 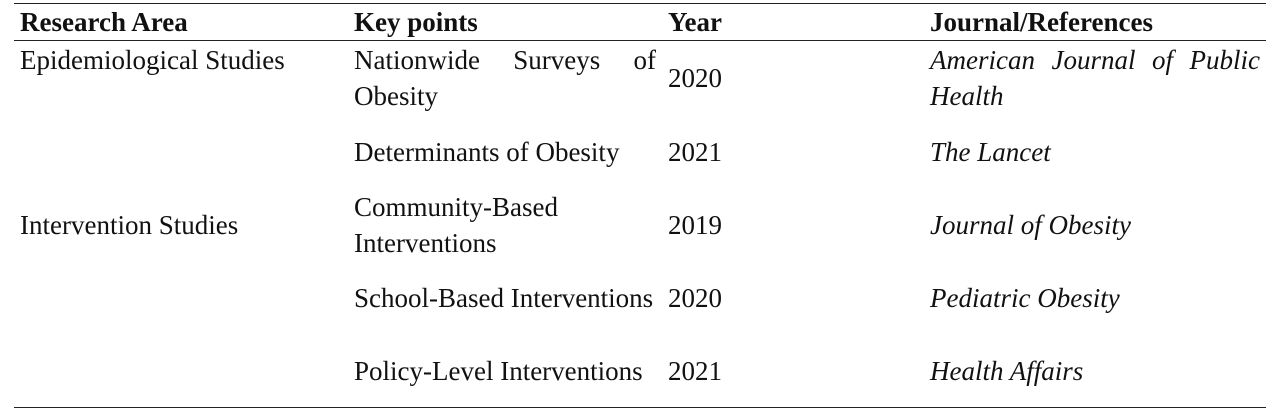 I want to click on year-cell: 2019, so click(x=695, y=224).